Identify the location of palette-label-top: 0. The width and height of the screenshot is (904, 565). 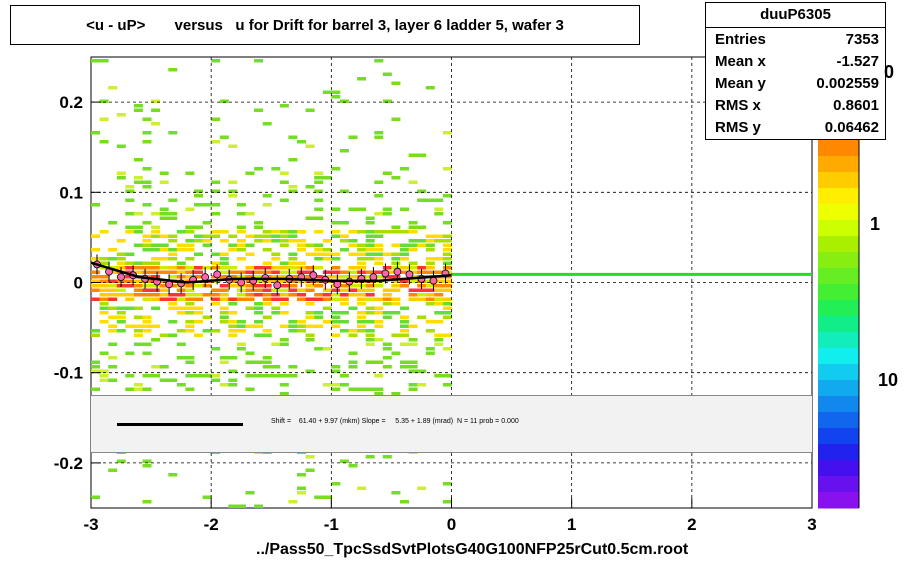
(889, 72).